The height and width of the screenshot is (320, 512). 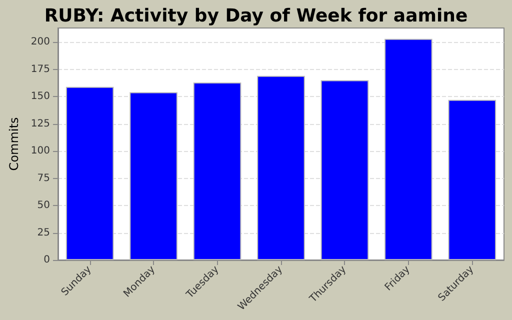 What do you see at coordinates (14, 144) in the screenshot?
I see `y-axis-title: Commits` at bounding box center [14, 144].